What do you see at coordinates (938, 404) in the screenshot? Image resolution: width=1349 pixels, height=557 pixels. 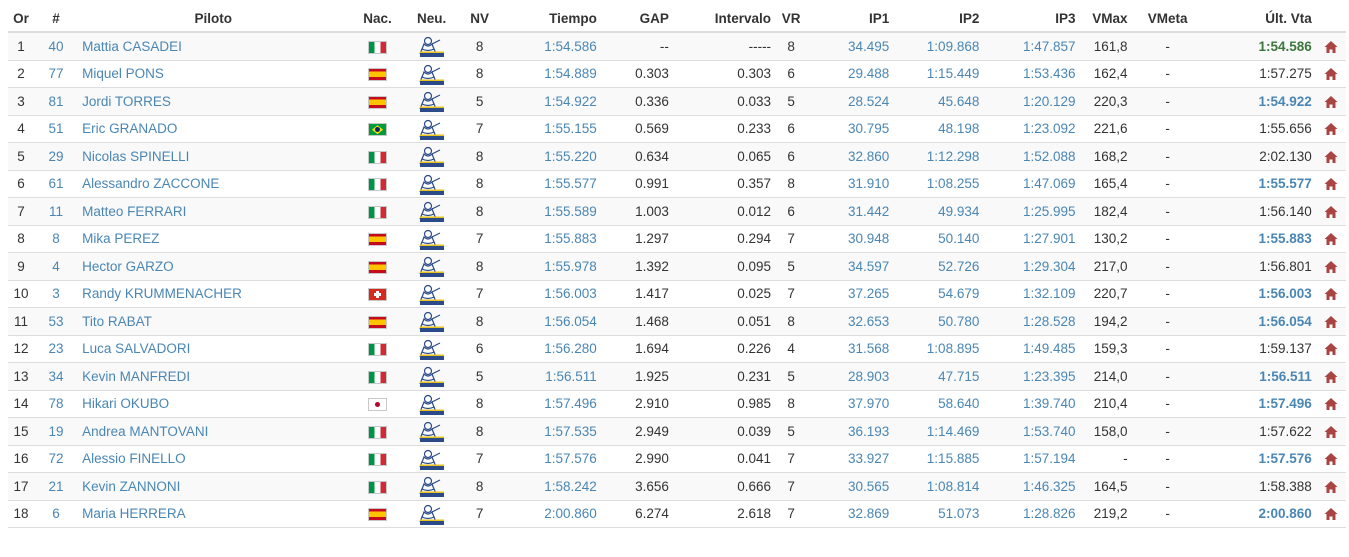 I see `ip2-link: 58.640` at bounding box center [938, 404].